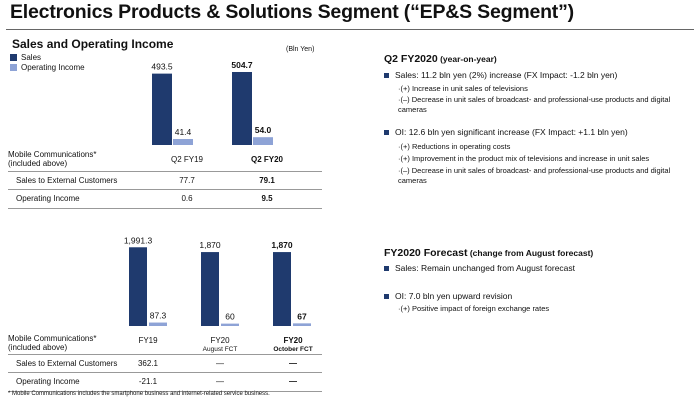 The width and height of the screenshot is (700, 403). Describe the element at coordinates (293, 381) in the screenshot. I see `bottom-row-oi-fy20-october: —` at that location.